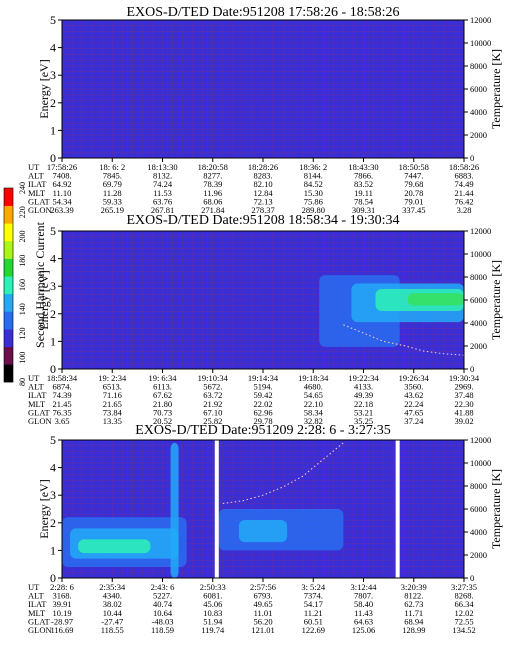 The width and height of the screenshot is (505, 649). I want to click on row-value: 39.02, so click(463, 421).